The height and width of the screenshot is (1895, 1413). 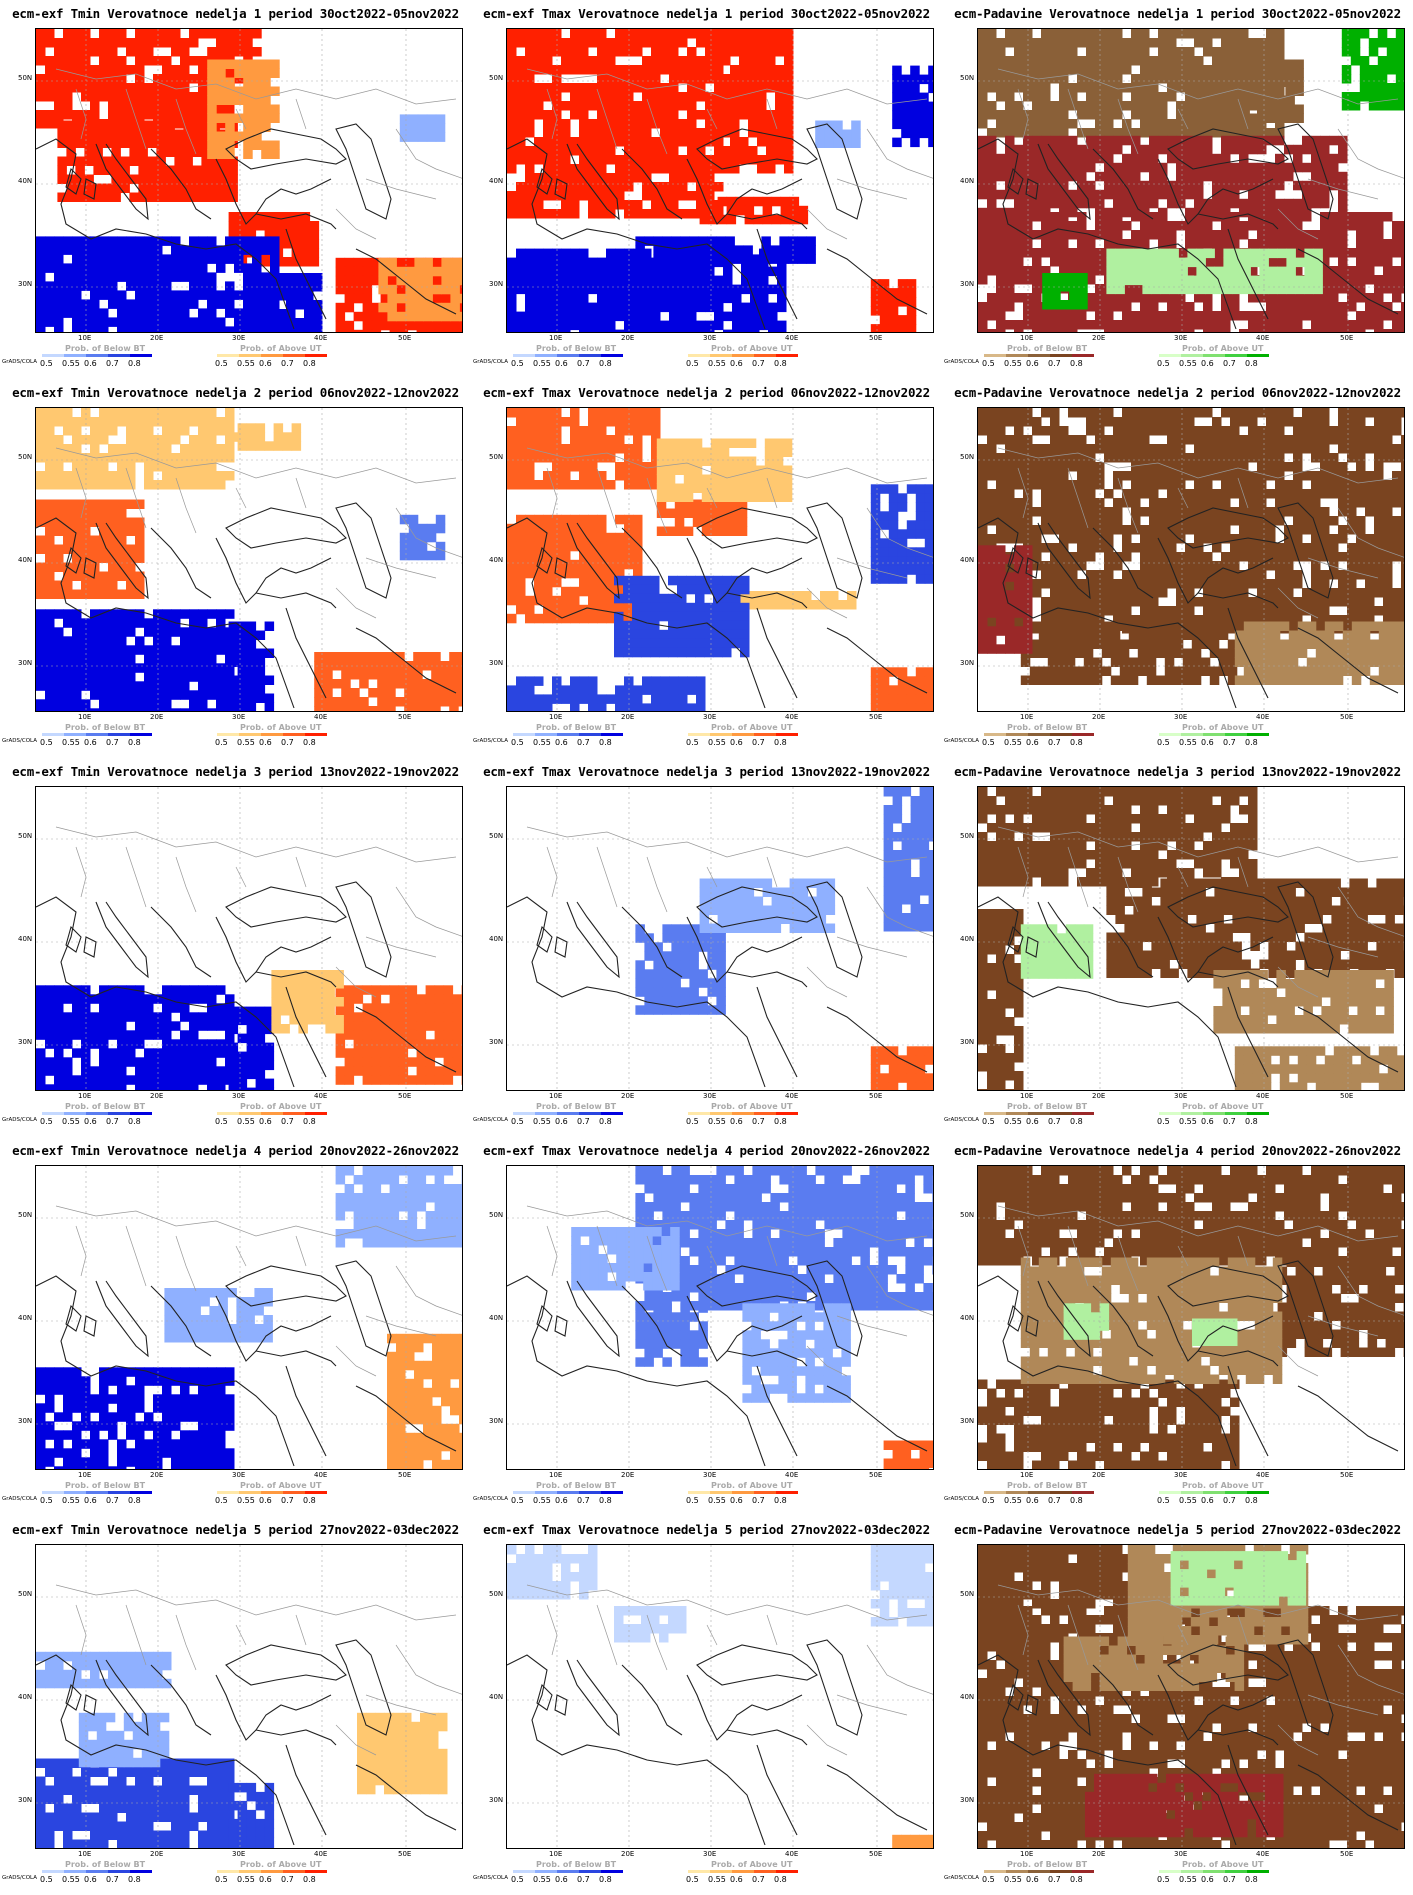 What do you see at coordinates (71, 742) in the screenshot?
I see `legend-tick: 0.55` at bounding box center [71, 742].